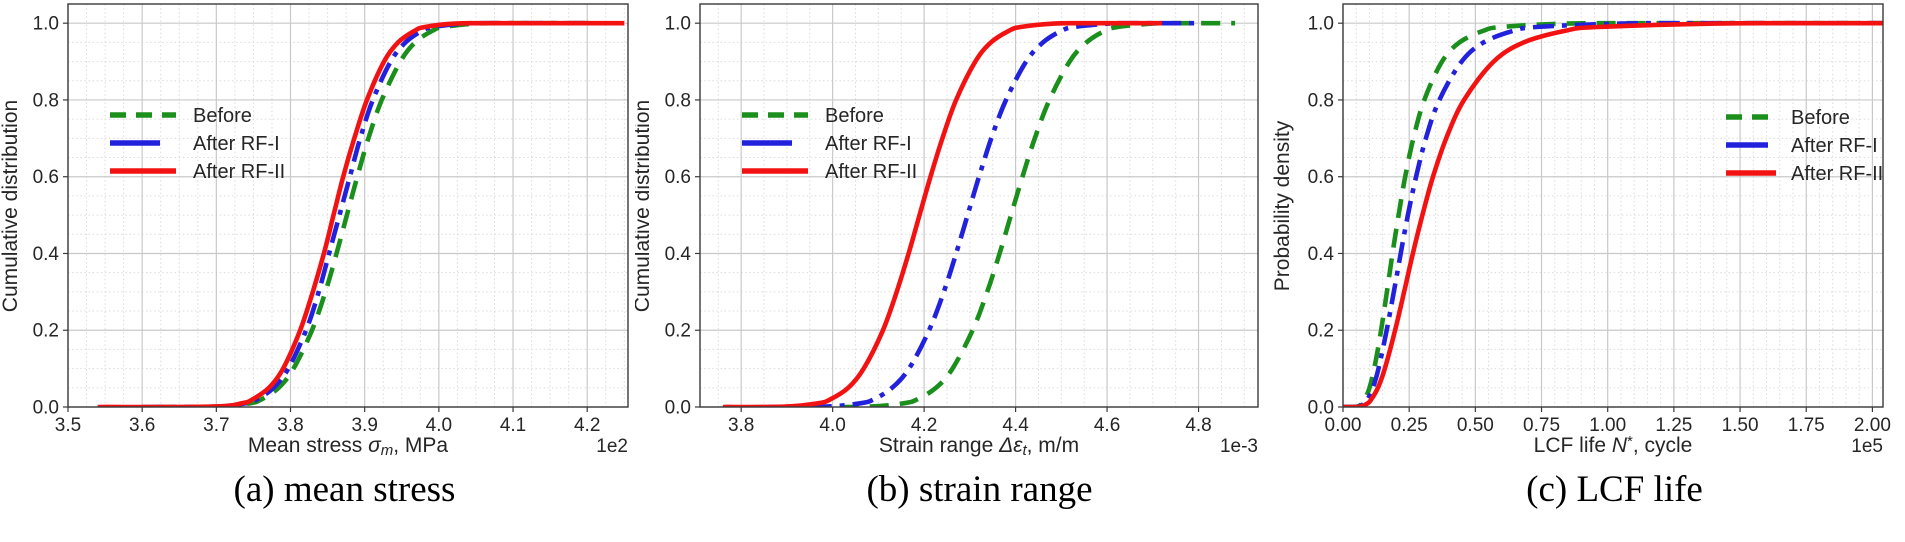  I want to click on axis-offset-label: 1e-3, so click(1239, 446).